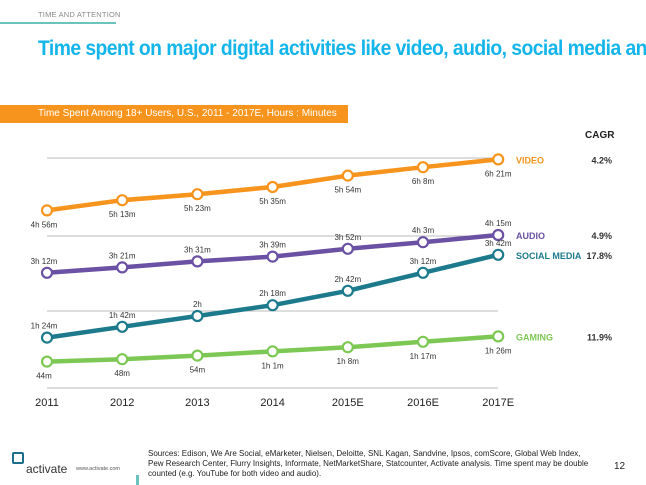  I want to click on social-media-data-label: 3h 42m, so click(498, 243).